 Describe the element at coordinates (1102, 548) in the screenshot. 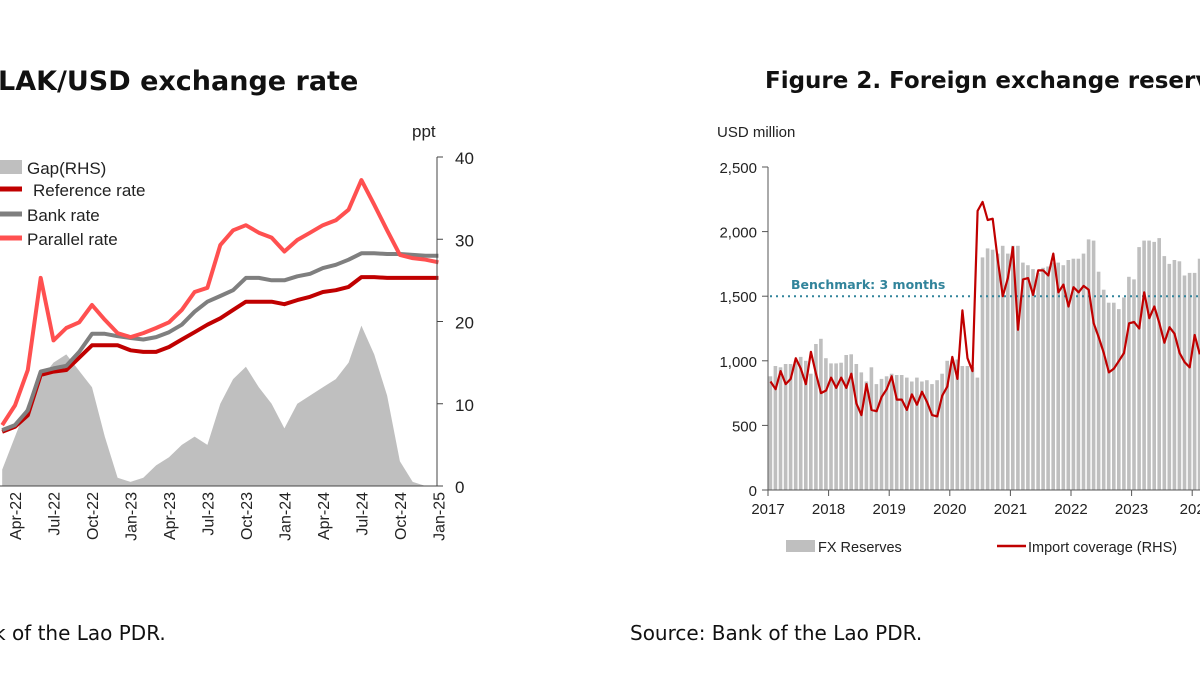

I see `legend-label-import-coverage: Import coverage (RHS)` at that location.